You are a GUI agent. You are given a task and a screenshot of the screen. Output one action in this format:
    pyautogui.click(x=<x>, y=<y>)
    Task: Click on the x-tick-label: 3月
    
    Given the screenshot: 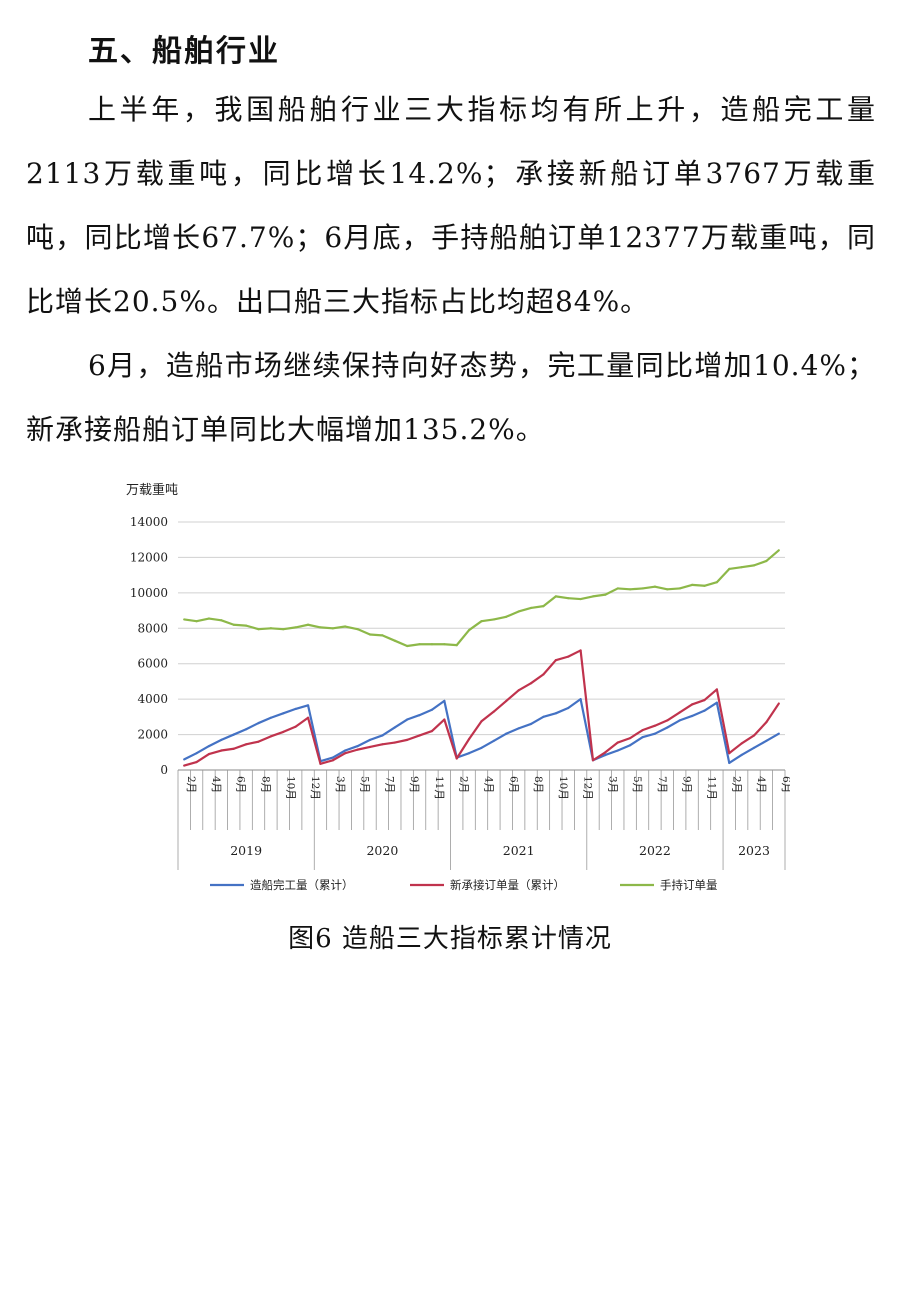 What is the action you would take?
    pyautogui.click(x=612, y=784)
    